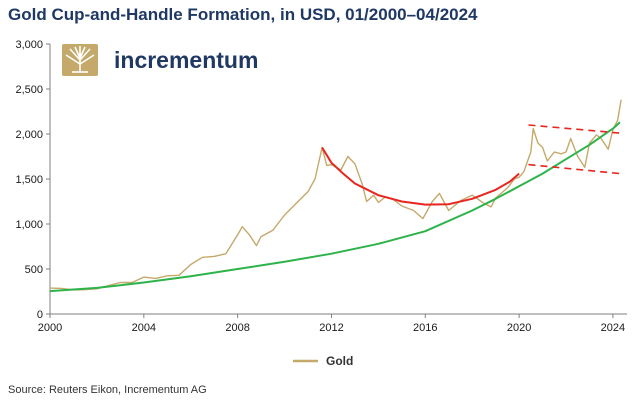  What do you see at coordinates (574, 129) in the screenshot?
I see `handle-upper-dashed-red` at bounding box center [574, 129].